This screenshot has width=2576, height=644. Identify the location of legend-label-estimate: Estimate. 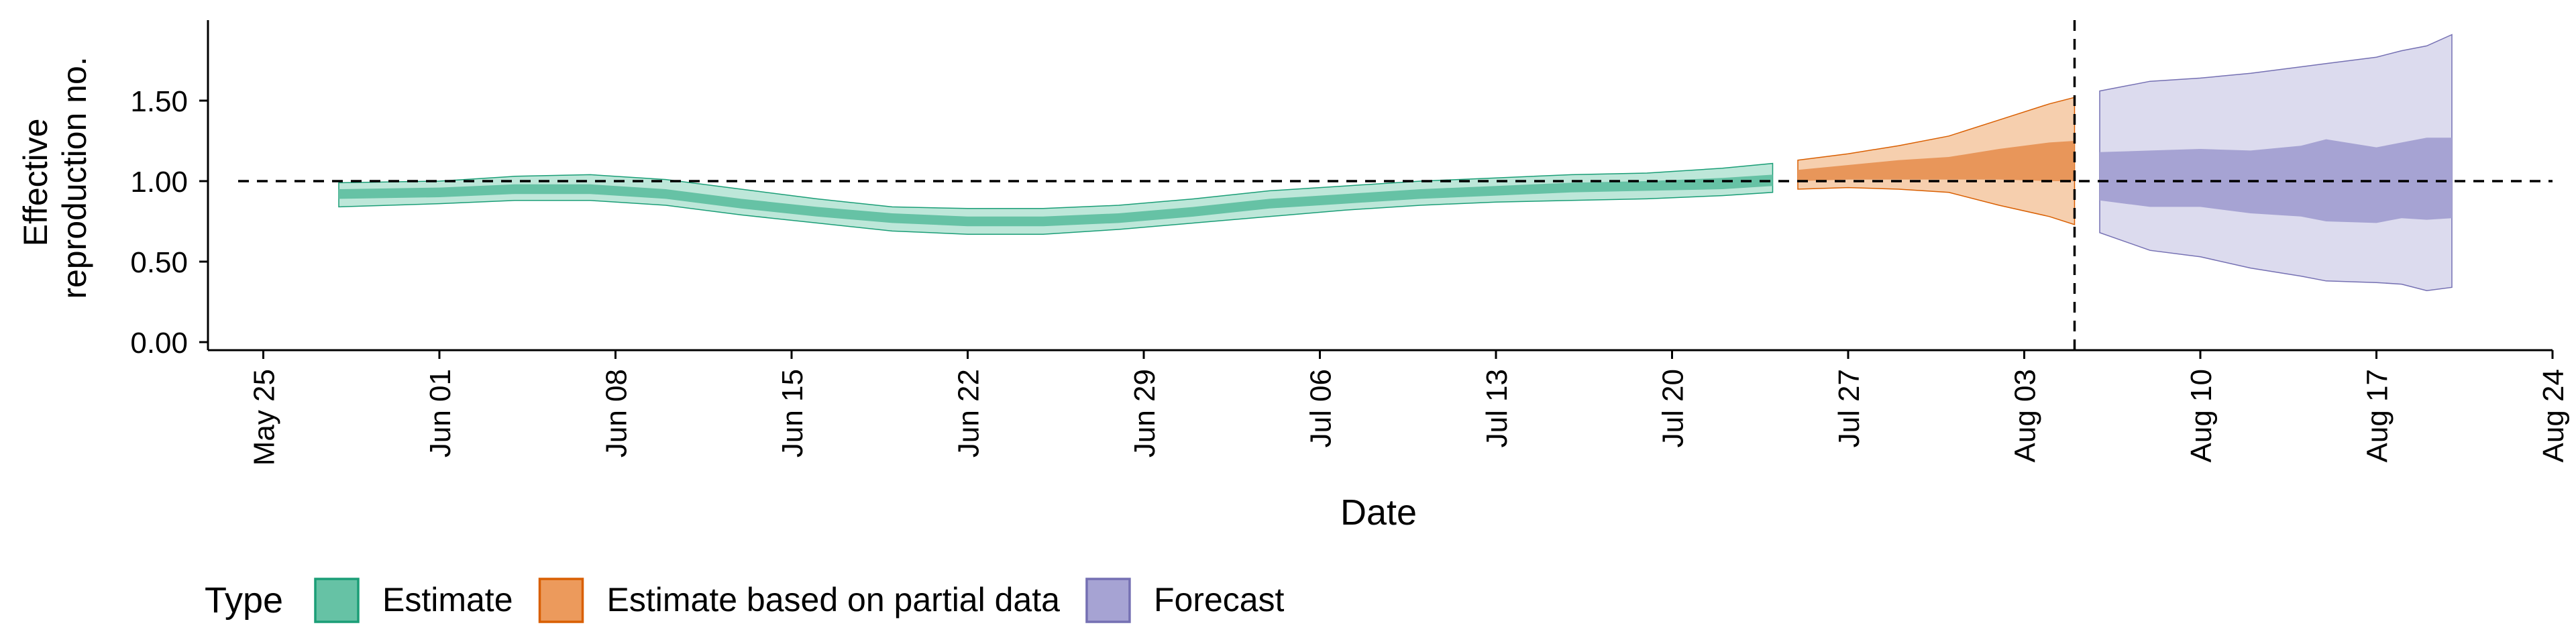
(447, 600).